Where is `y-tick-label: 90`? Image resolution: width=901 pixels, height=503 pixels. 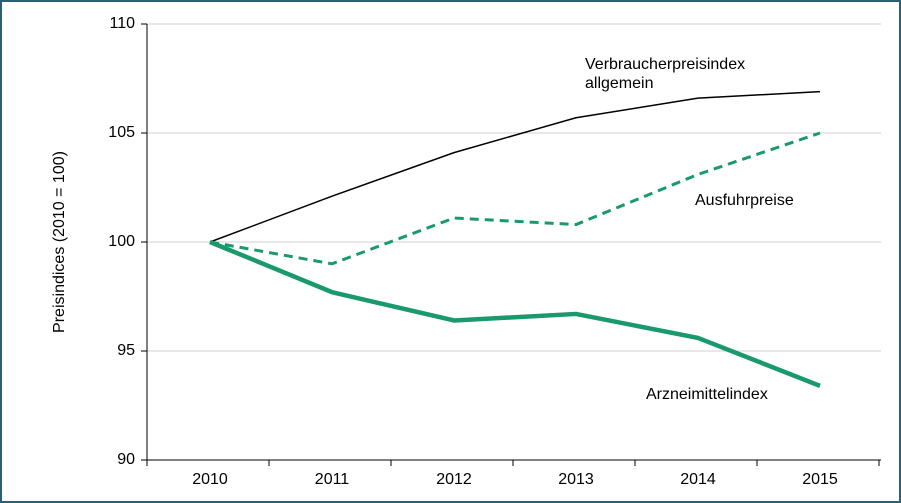 y-tick-label: 90 is located at coordinates (126, 459).